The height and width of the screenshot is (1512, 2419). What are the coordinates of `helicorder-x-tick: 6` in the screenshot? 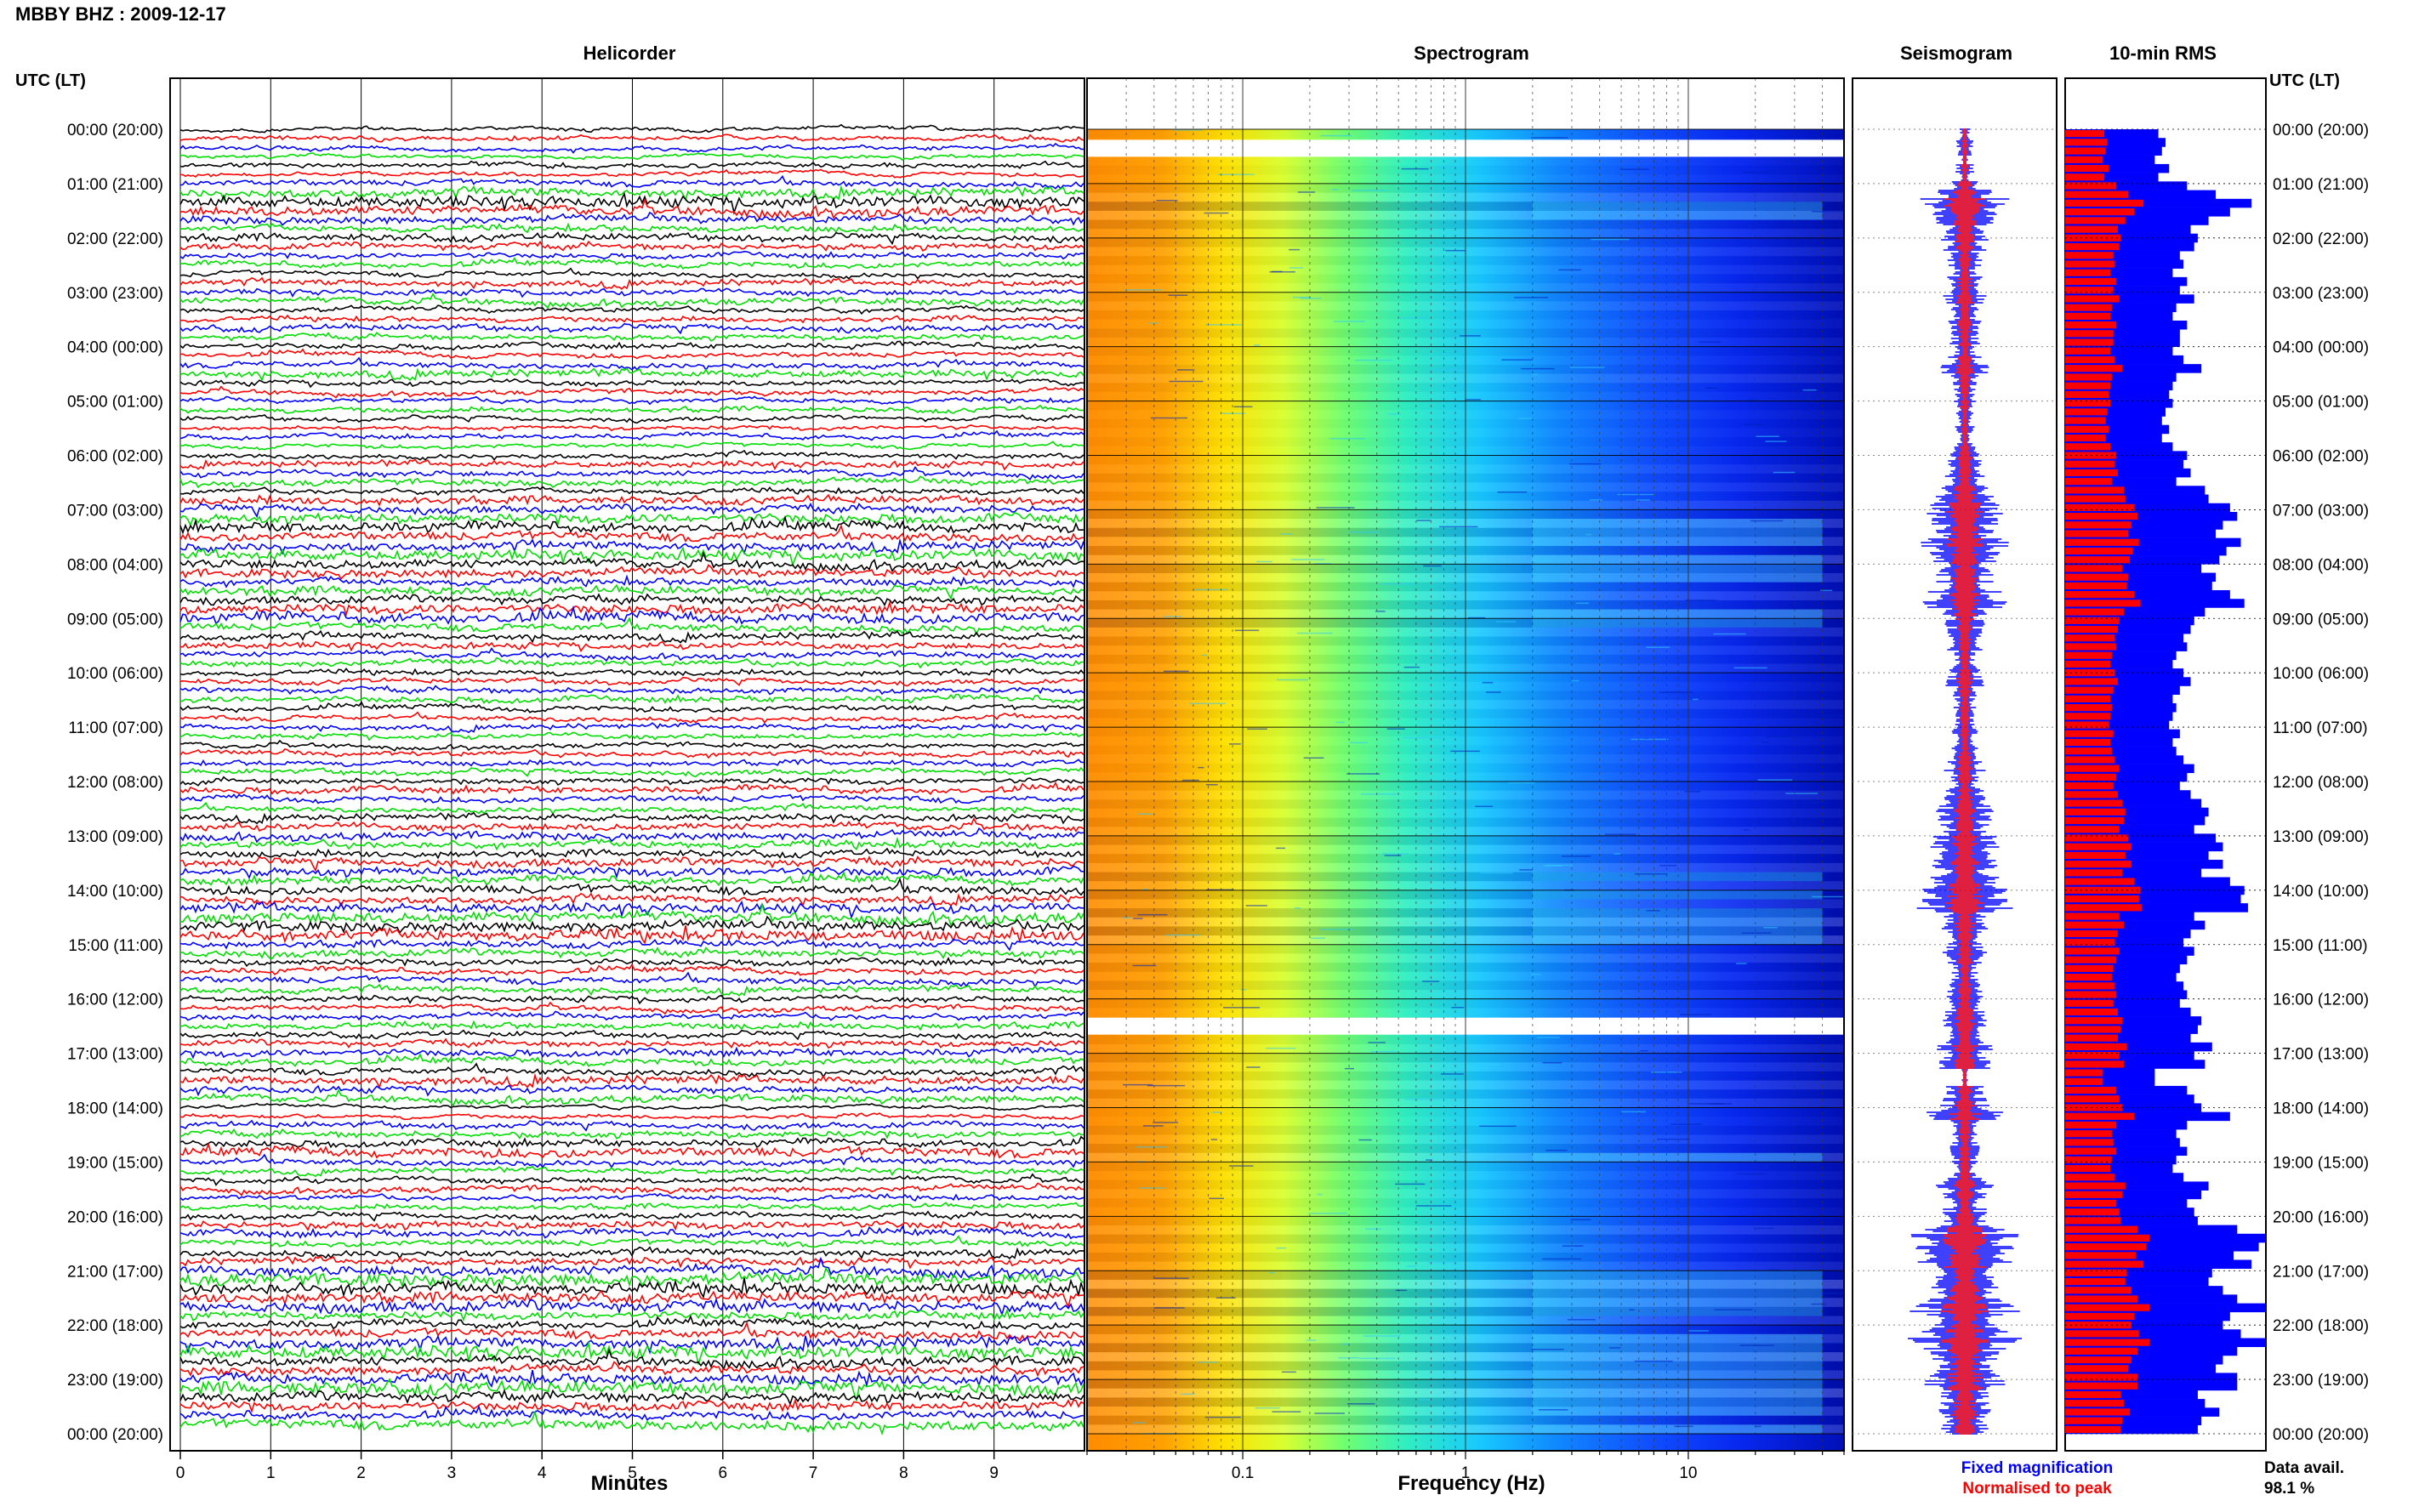 It's located at (723, 1473).